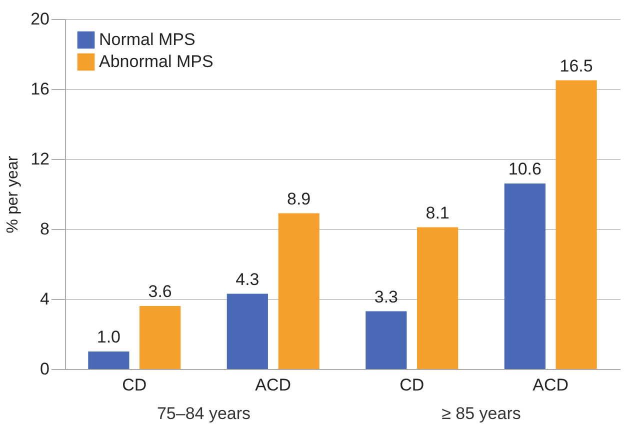  Describe the element at coordinates (203, 413) in the screenshot. I see `text: 75–84 years` at that location.